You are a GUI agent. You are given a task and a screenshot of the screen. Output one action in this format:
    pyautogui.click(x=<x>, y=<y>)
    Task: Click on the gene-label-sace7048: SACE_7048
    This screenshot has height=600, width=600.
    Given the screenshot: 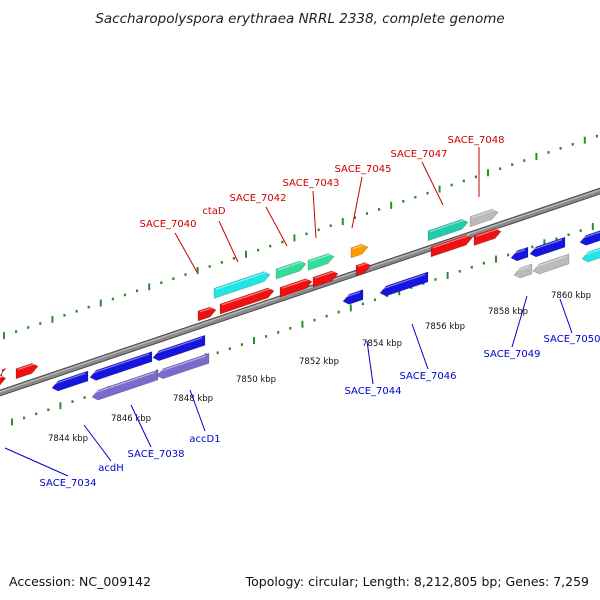 What is the action you would take?
    pyautogui.click(x=476, y=140)
    